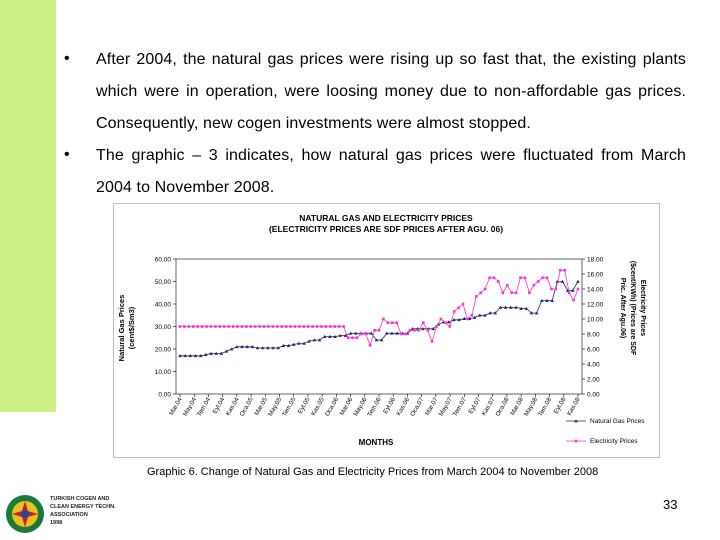 The image size is (720, 540). What do you see at coordinates (545, 407) in the screenshot?
I see `x-tick-label: Tem.08` at bounding box center [545, 407].